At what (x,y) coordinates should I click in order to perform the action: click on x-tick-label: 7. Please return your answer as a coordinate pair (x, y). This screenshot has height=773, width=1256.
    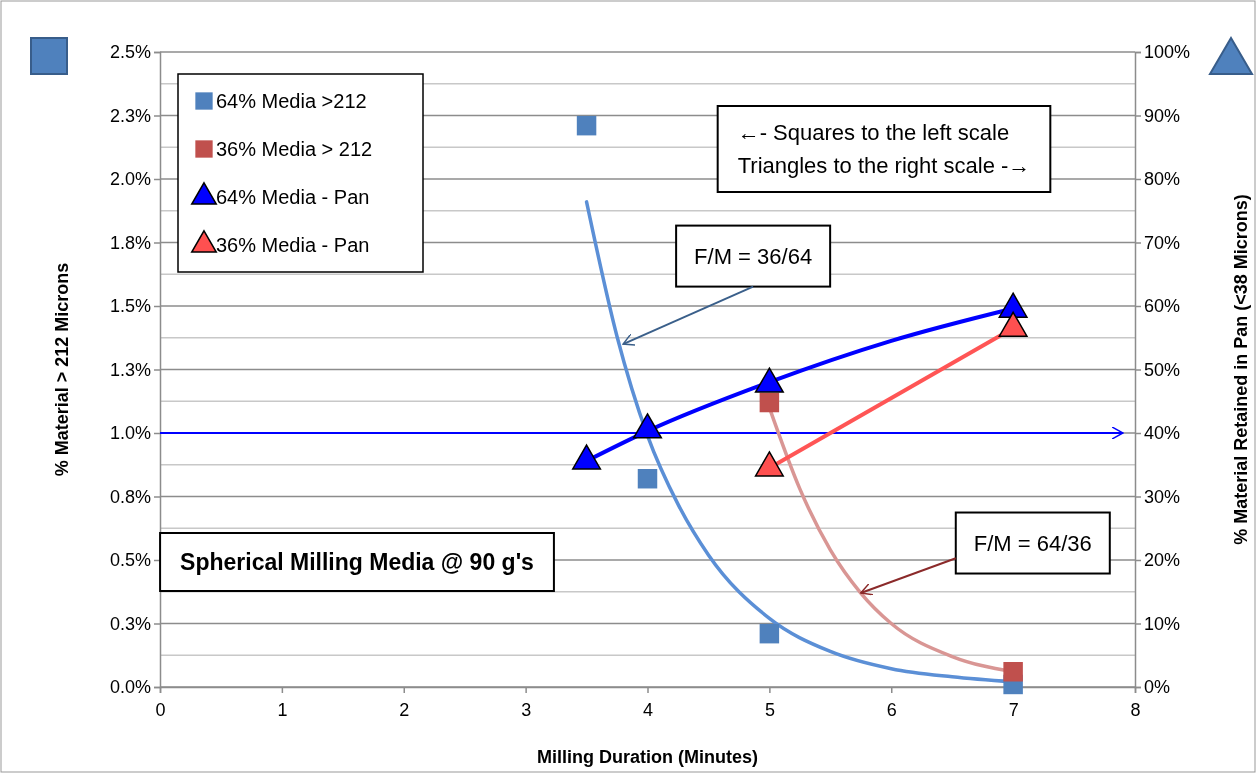
    Looking at the image, I should click on (1013, 709).